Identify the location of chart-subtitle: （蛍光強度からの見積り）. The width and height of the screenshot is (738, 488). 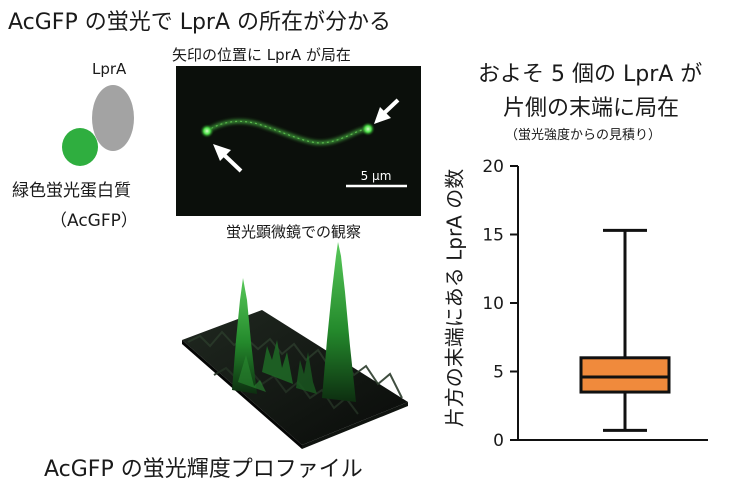
(583, 135).